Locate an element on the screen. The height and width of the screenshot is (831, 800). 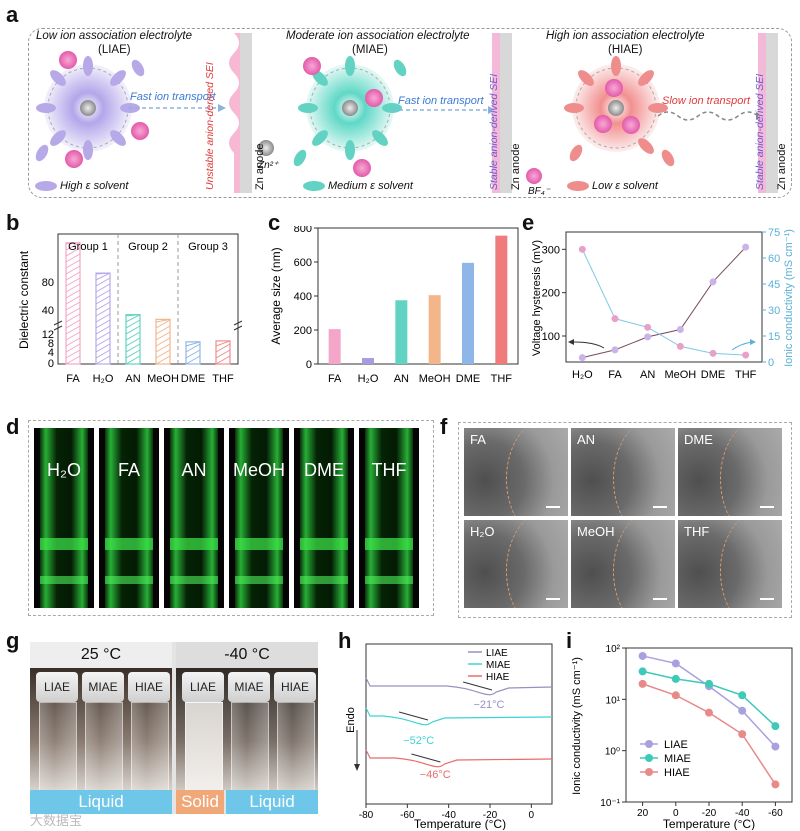
dsc-annotation-1: −52°C is located at coordinates (418, 741).